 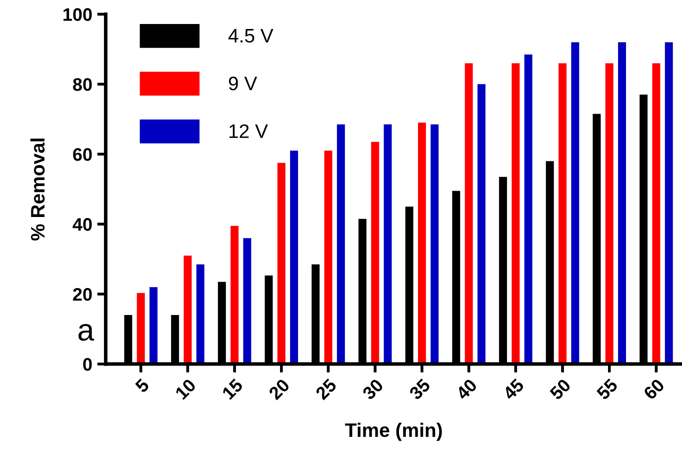 I want to click on x-axis-title: Time (min), so click(x=393, y=431).